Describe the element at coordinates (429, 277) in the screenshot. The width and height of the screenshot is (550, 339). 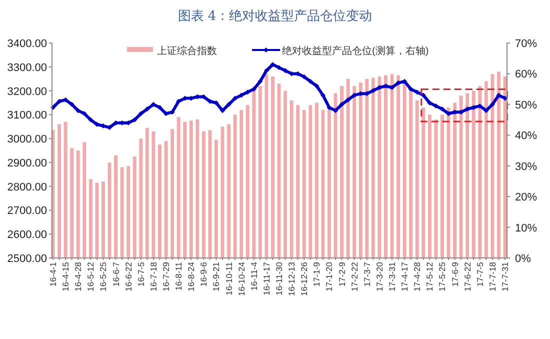
I see `x-tick-label: 17-5-12` at that location.